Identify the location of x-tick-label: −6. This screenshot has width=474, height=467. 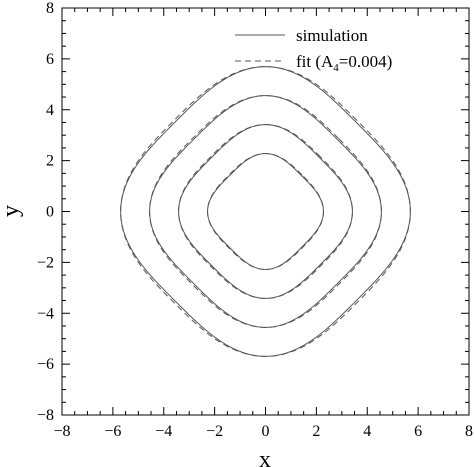
(112, 431).